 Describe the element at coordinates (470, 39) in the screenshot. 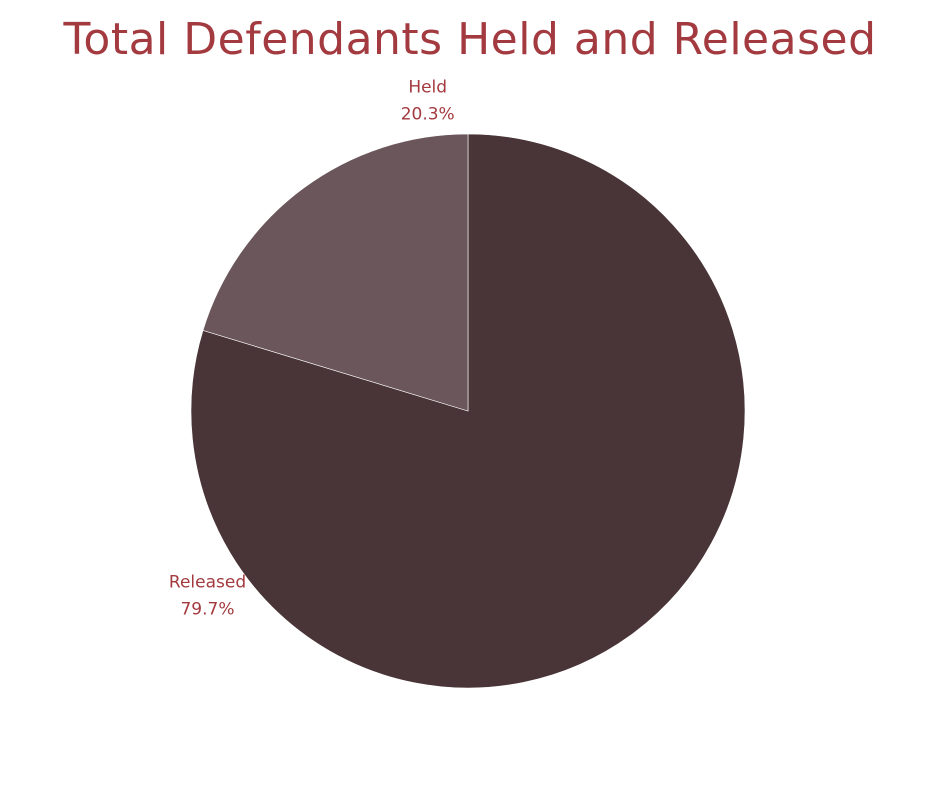

I see `chart-title: Total Defendants Held and Released` at that location.